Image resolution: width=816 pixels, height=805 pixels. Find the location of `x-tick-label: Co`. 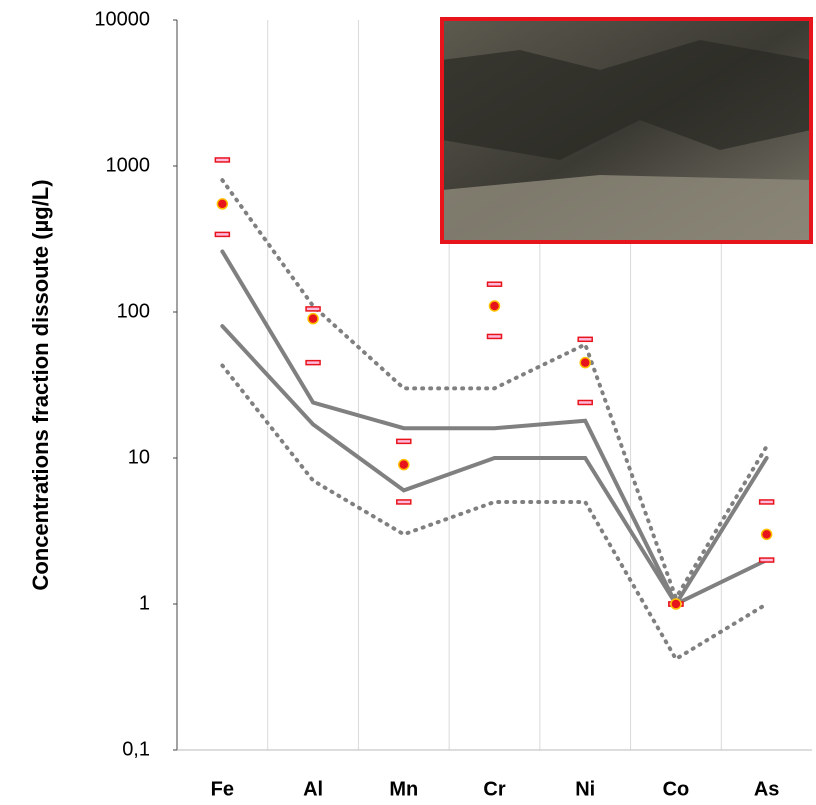

x-tick-label: Co is located at coordinates (676, 789).